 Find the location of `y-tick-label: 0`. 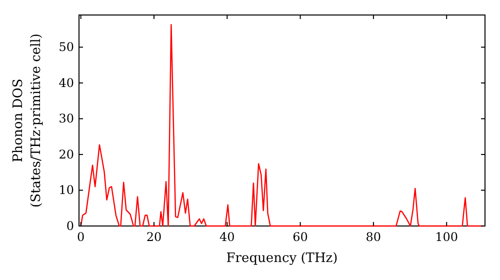

y-tick-label: 0 is located at coordinates (70, 226).